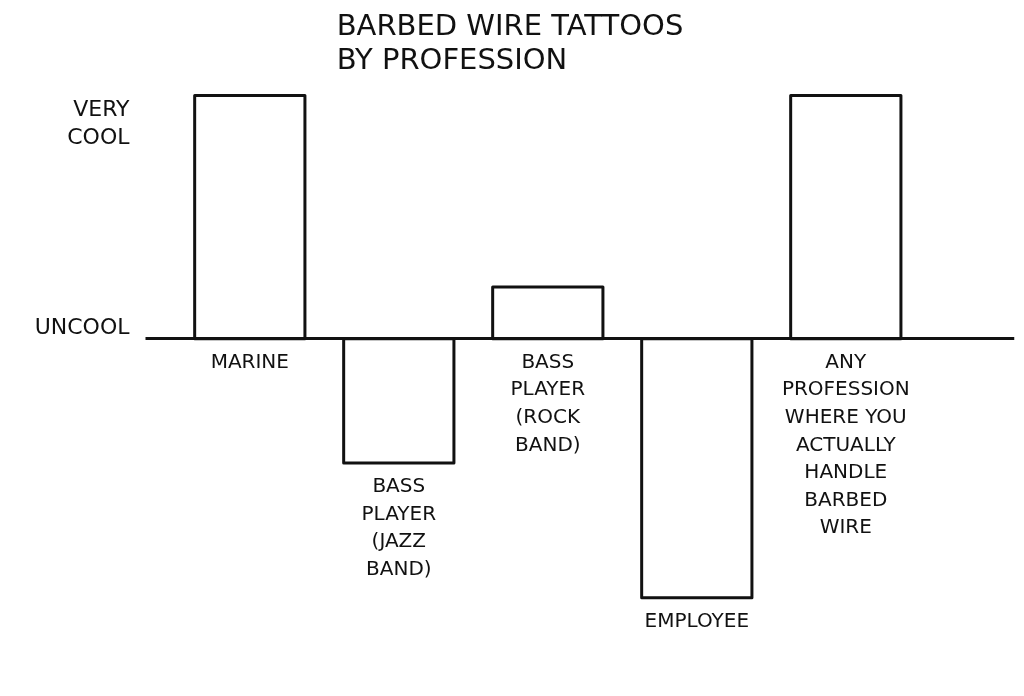 The height and width of the screenshot is (696, 1024). I want to click on x-tick-label: EMPLOYEE, so click(697, 619).